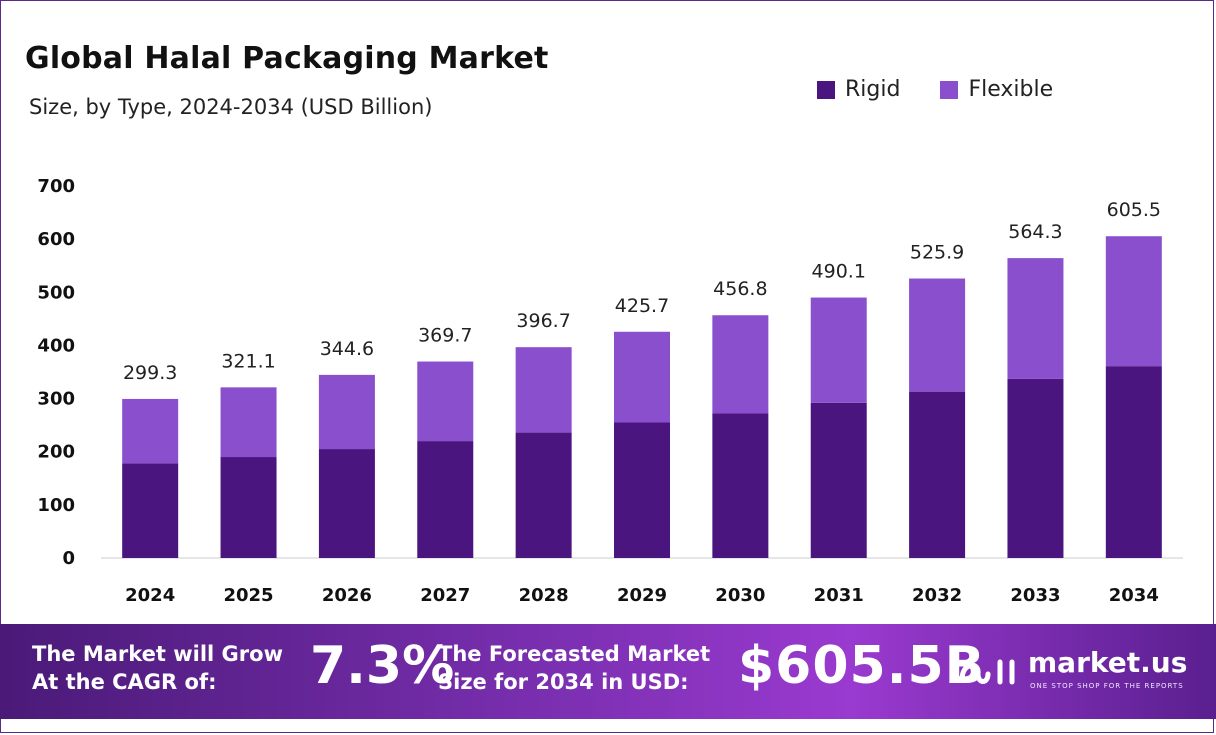 The image size is (1216, 735). What do you see at coordinates (987, 672) in the screenshot?
I see `market-us-logo-icon` at bounding box center [987, 672].